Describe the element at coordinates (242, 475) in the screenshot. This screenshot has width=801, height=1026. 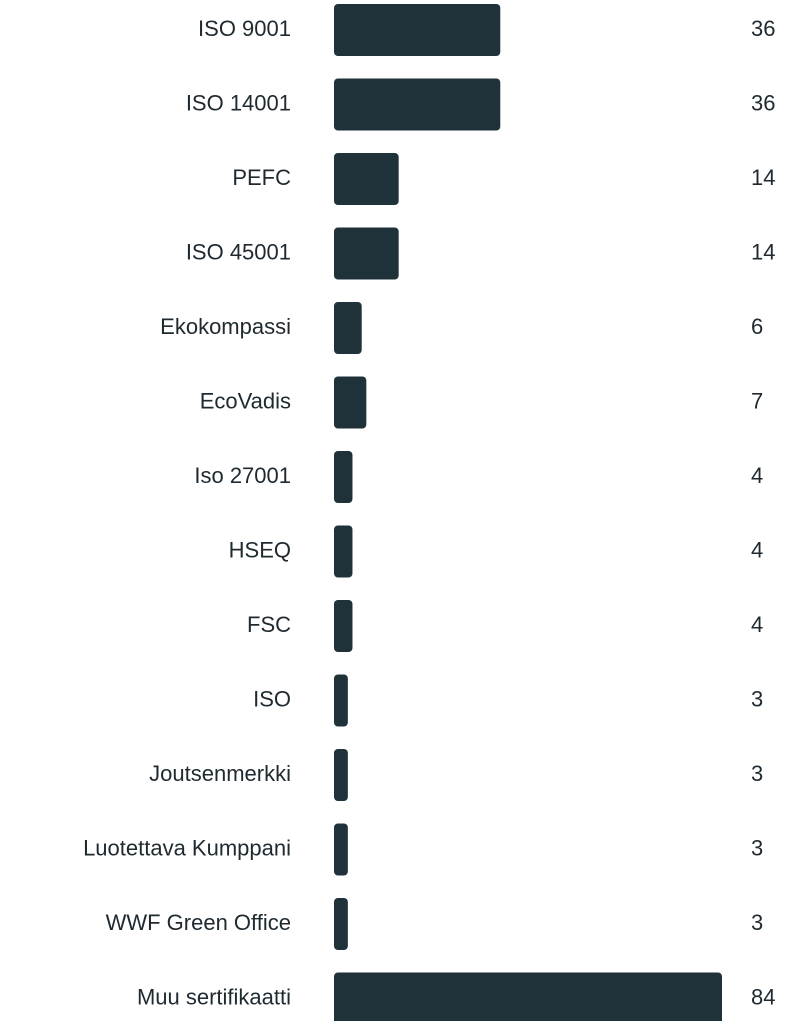
I see `category-label: Iso 27001` at that location.